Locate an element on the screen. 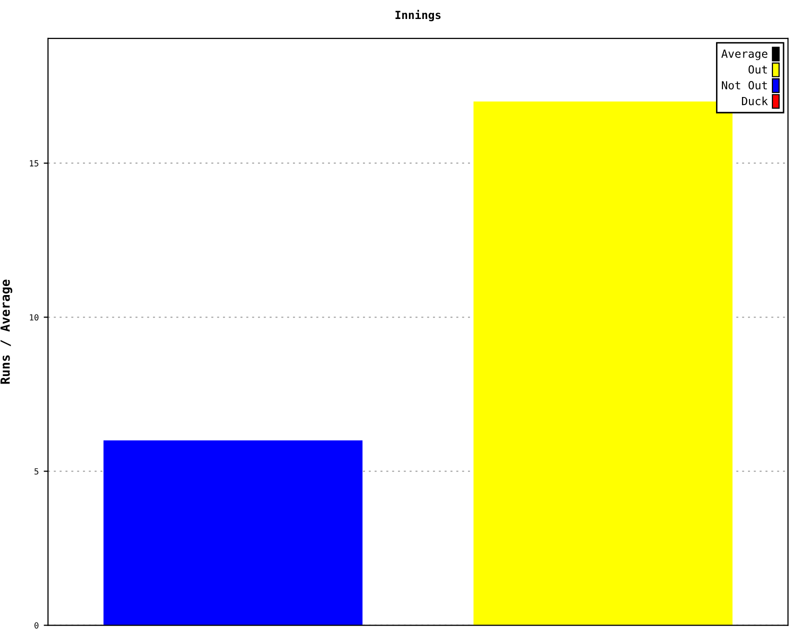  y-axis-title: Runs / Average is located at coordinates (6, 332).